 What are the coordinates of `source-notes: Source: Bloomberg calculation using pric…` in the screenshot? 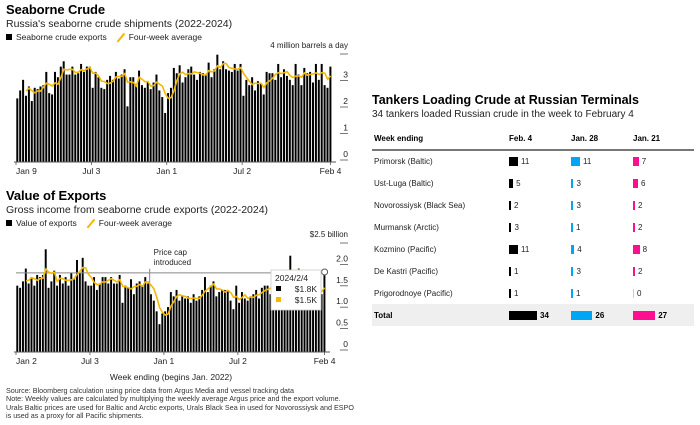 It's located at (181, 403).